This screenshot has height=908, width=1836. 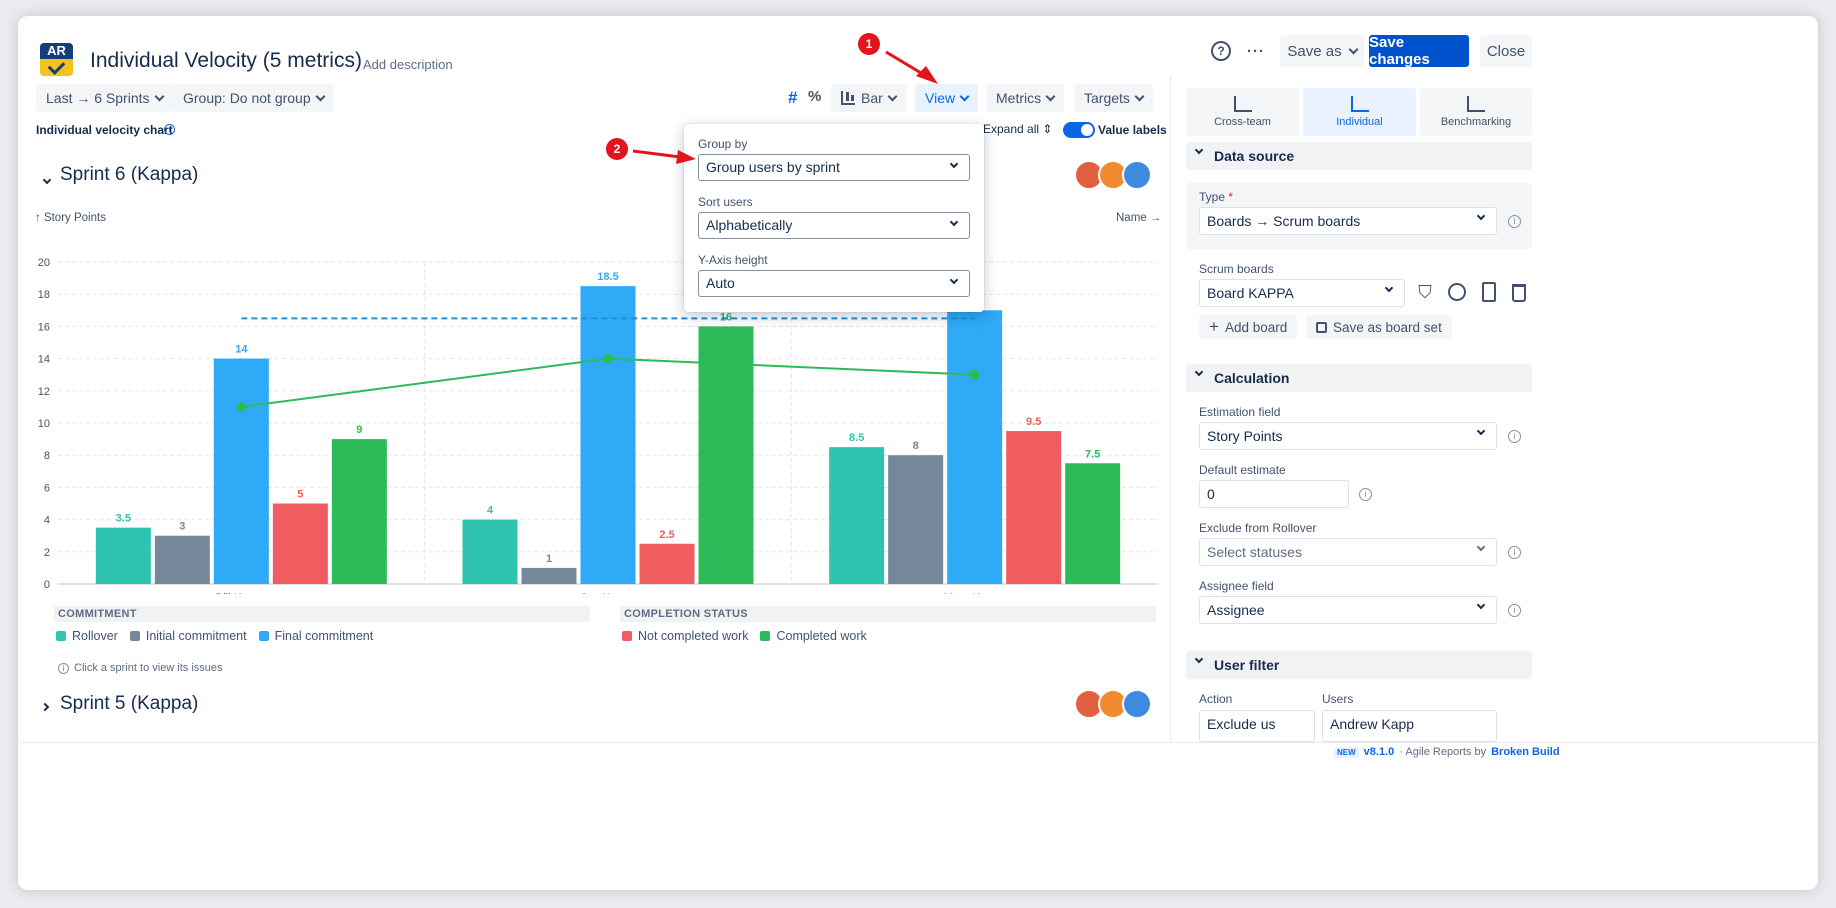 I want to click on user-filter-section-header: User filter, so click(x=1359, y=665).